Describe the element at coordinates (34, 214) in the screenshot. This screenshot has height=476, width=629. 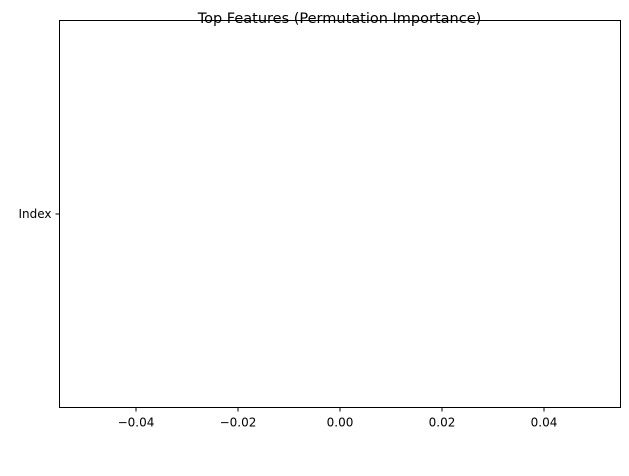
I see `y-tick-label: Index` at that location.